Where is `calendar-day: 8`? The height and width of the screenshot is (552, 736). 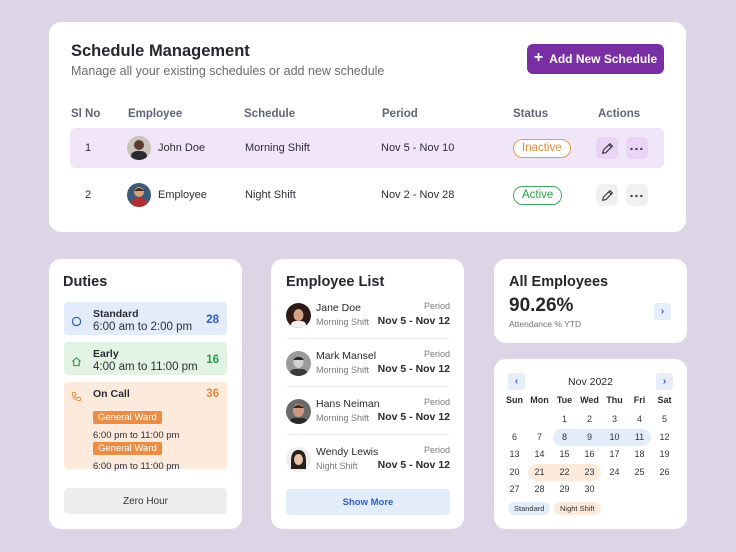 calendar-day: 8 is located at coordinates (564, 436).